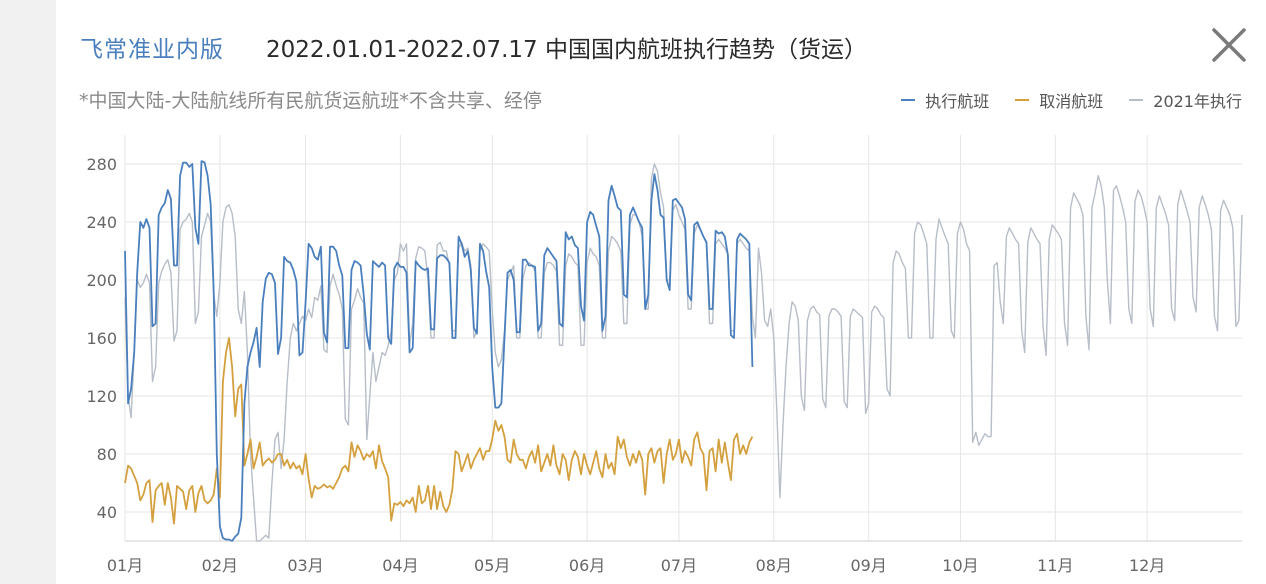  Describe the element at coordinates (101, 222) in the screenshot. I see `y-tick-label: 240` at that location.